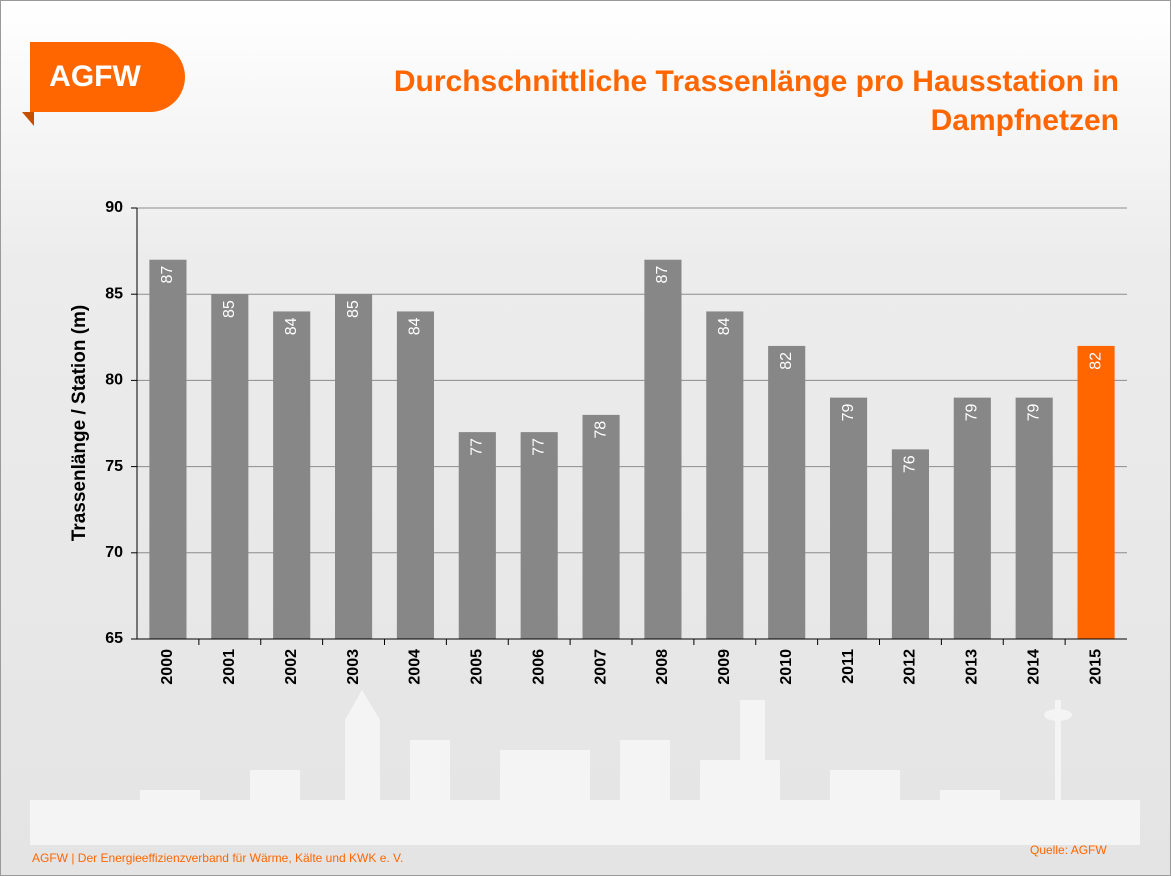 The height and width of the screenshot is (876, 1171). I want to click on x-tick-label: 2006, so click(538, 667).